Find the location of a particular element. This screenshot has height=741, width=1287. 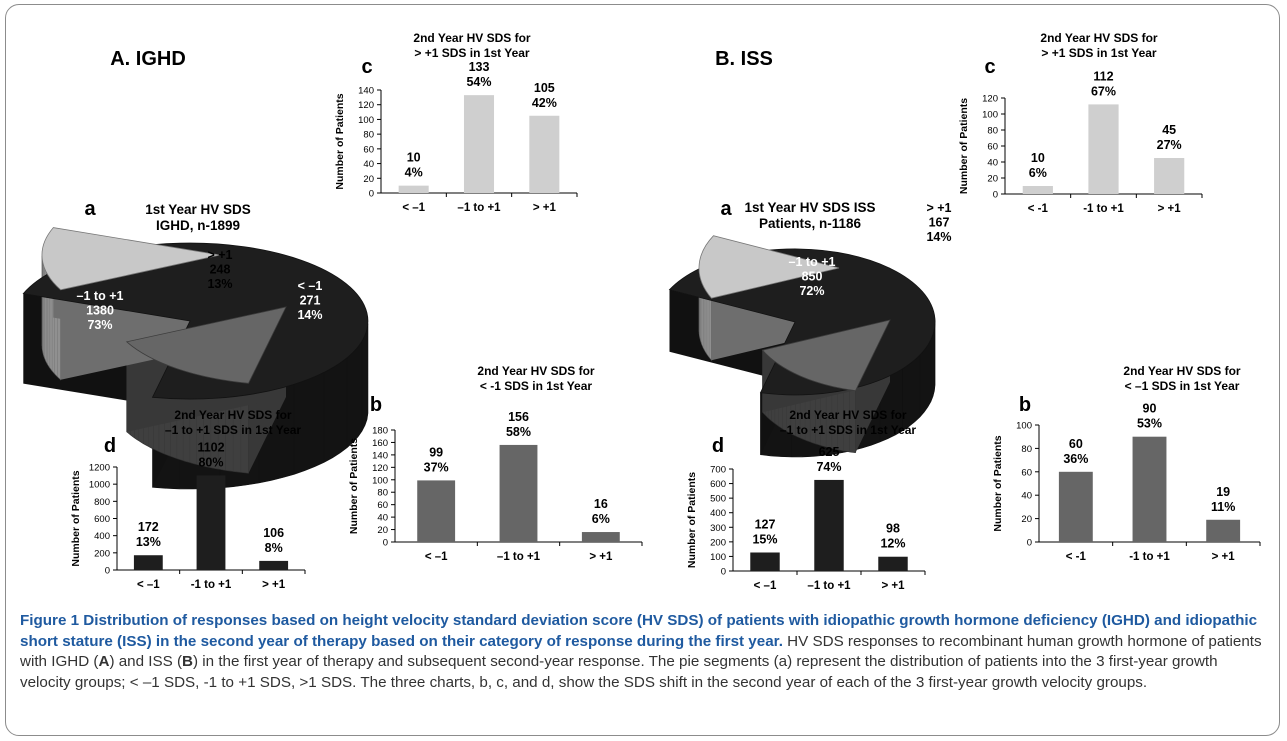

pie-slice-label: 73% is located at coordinates (99, 325).